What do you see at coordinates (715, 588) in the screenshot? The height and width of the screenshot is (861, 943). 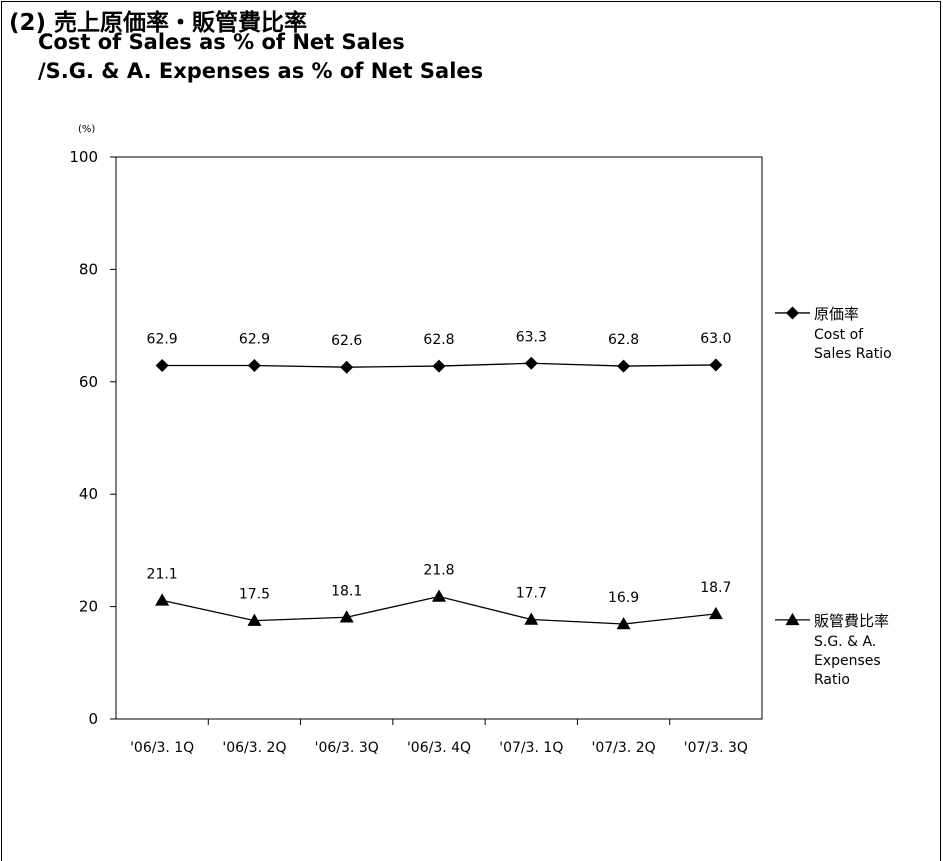 I see `data-label: 18.7` at bounding box center [715, 588].